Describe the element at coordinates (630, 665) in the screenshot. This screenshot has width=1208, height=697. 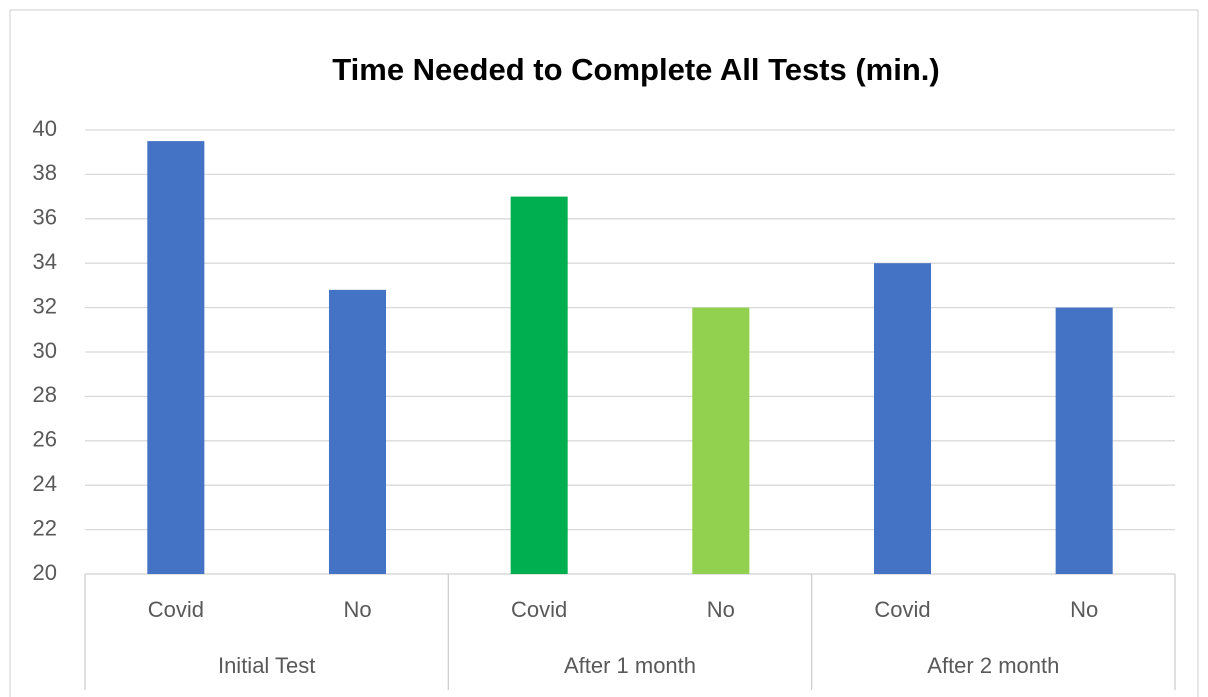
I see `group-label: After 1 month` at that location.